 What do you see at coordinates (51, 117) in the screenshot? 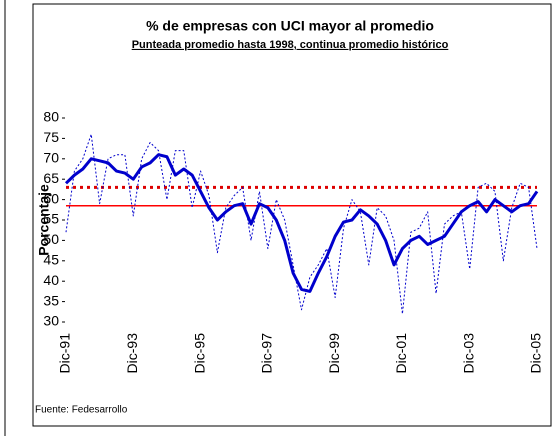
I see `y-tick-label: 80` at bounding box center [51, 117].